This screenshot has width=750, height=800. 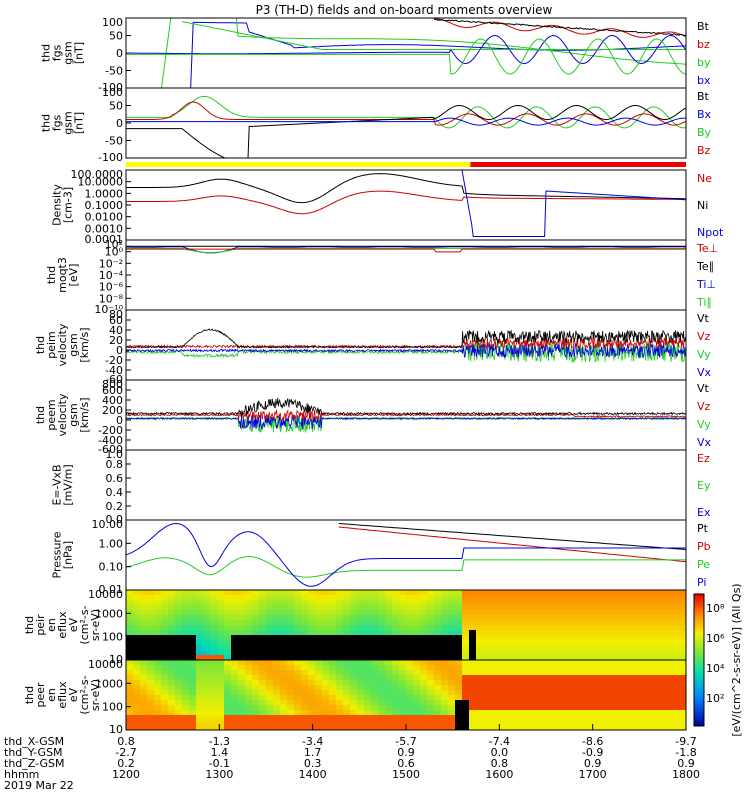 I want to click on panel-frame, so click(x=406, y=123).